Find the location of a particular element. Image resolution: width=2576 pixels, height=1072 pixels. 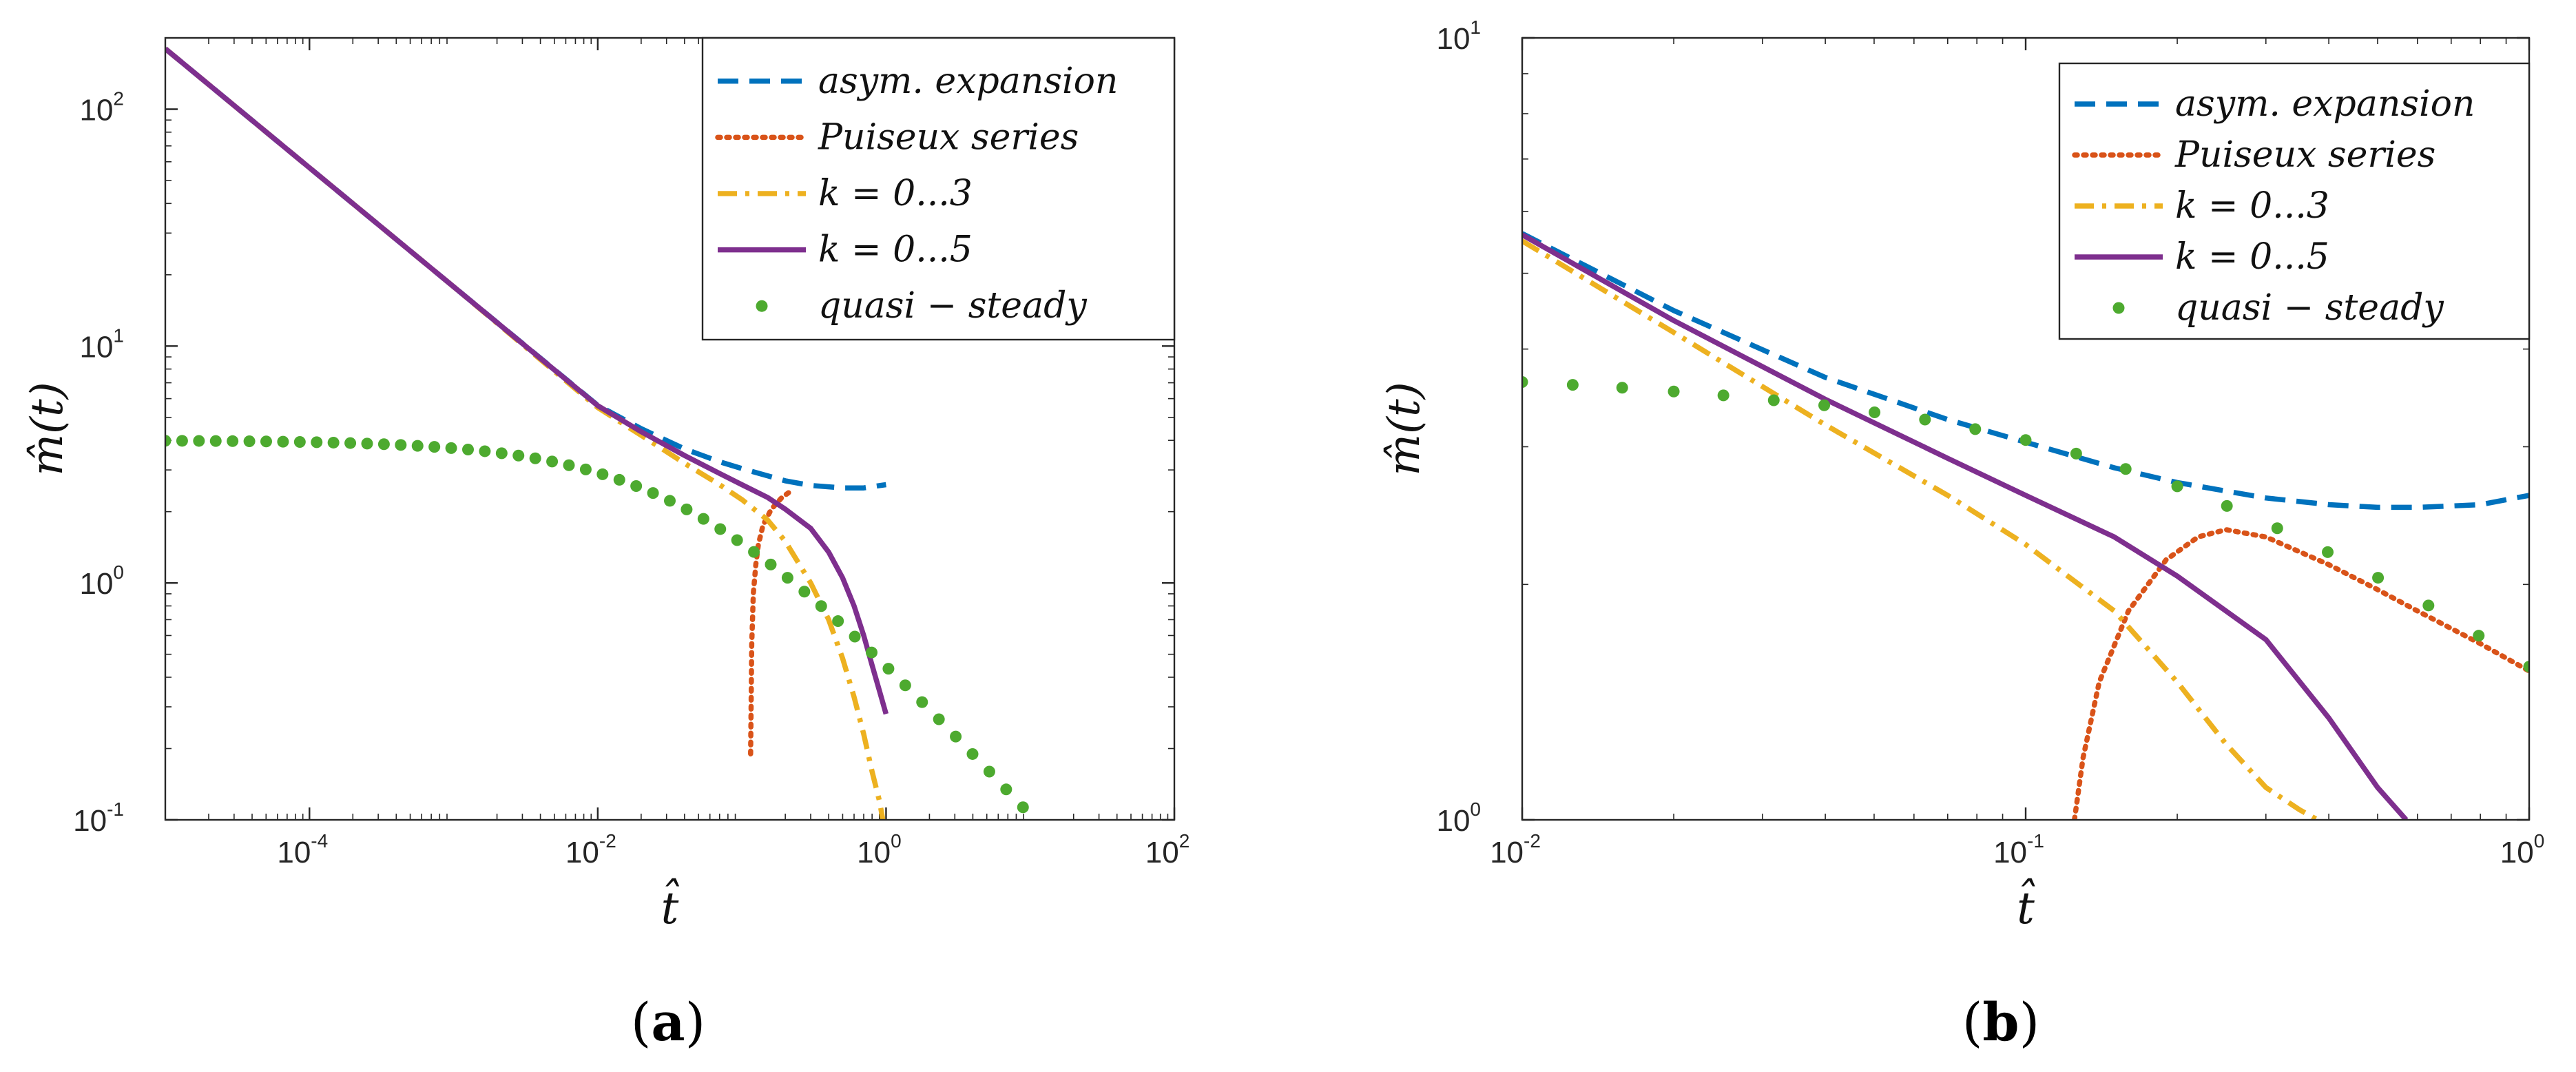

x-tick-label: 10⁰ is located at coordinates (879, 849).